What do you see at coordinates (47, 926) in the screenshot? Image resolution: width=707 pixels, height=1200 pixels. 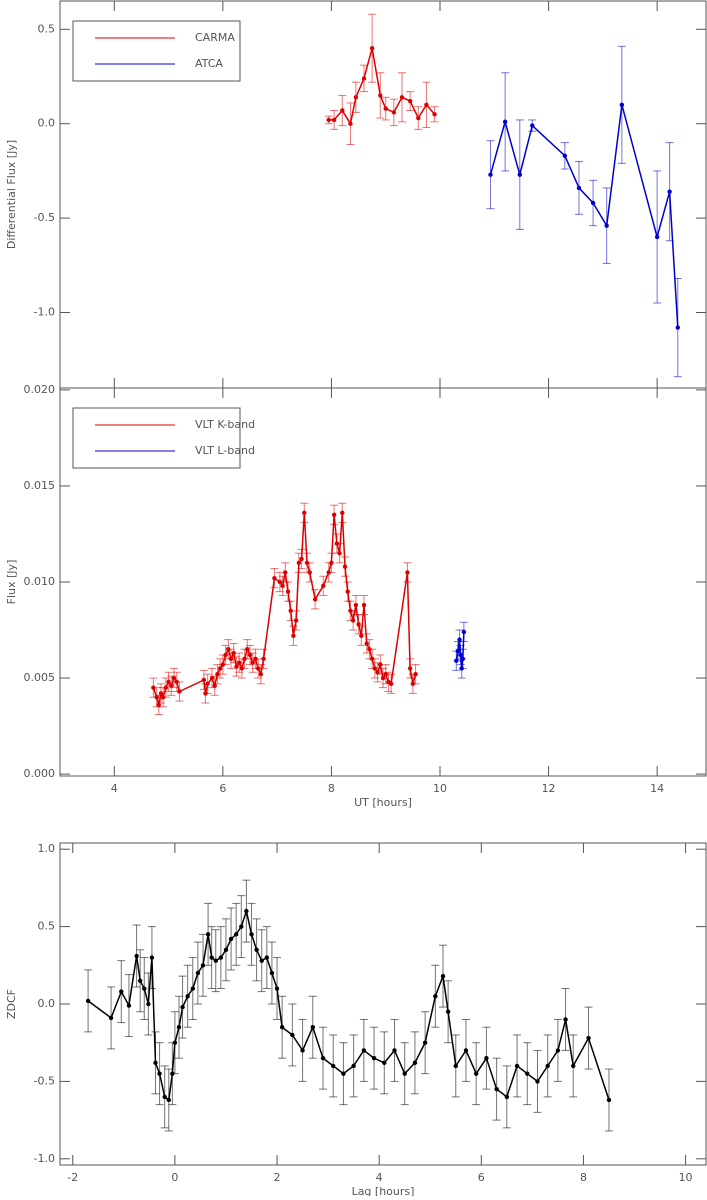 I see `y-tick-label: 0.5` at bounding box center [47, 926].